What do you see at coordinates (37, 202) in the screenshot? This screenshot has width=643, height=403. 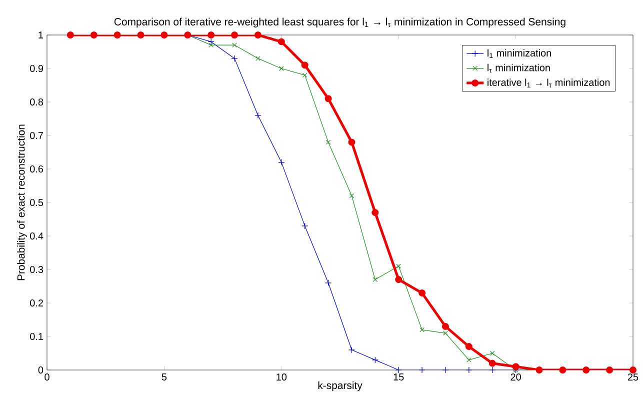 I see `y-tick-label: 0.5` at bounding box center [37, 202].